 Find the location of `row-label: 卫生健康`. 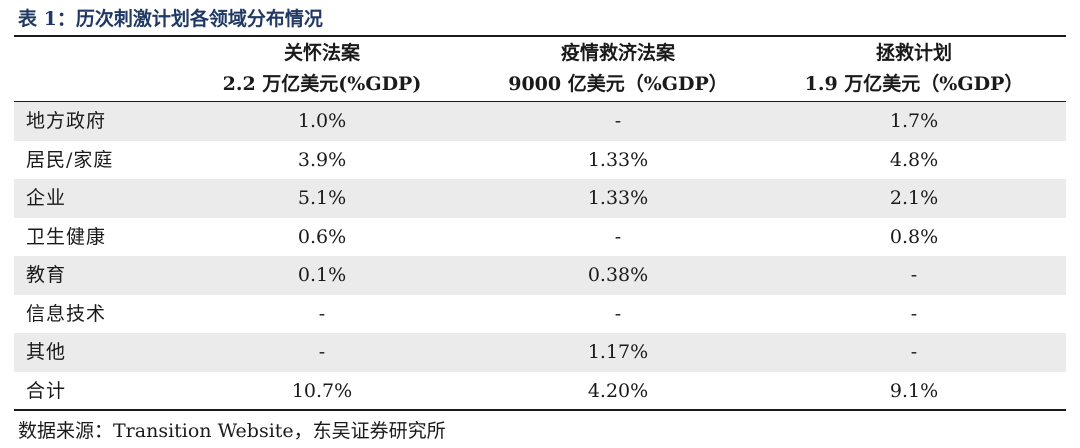

row-label: 卫生健康 is located at coordinates (66, 236).